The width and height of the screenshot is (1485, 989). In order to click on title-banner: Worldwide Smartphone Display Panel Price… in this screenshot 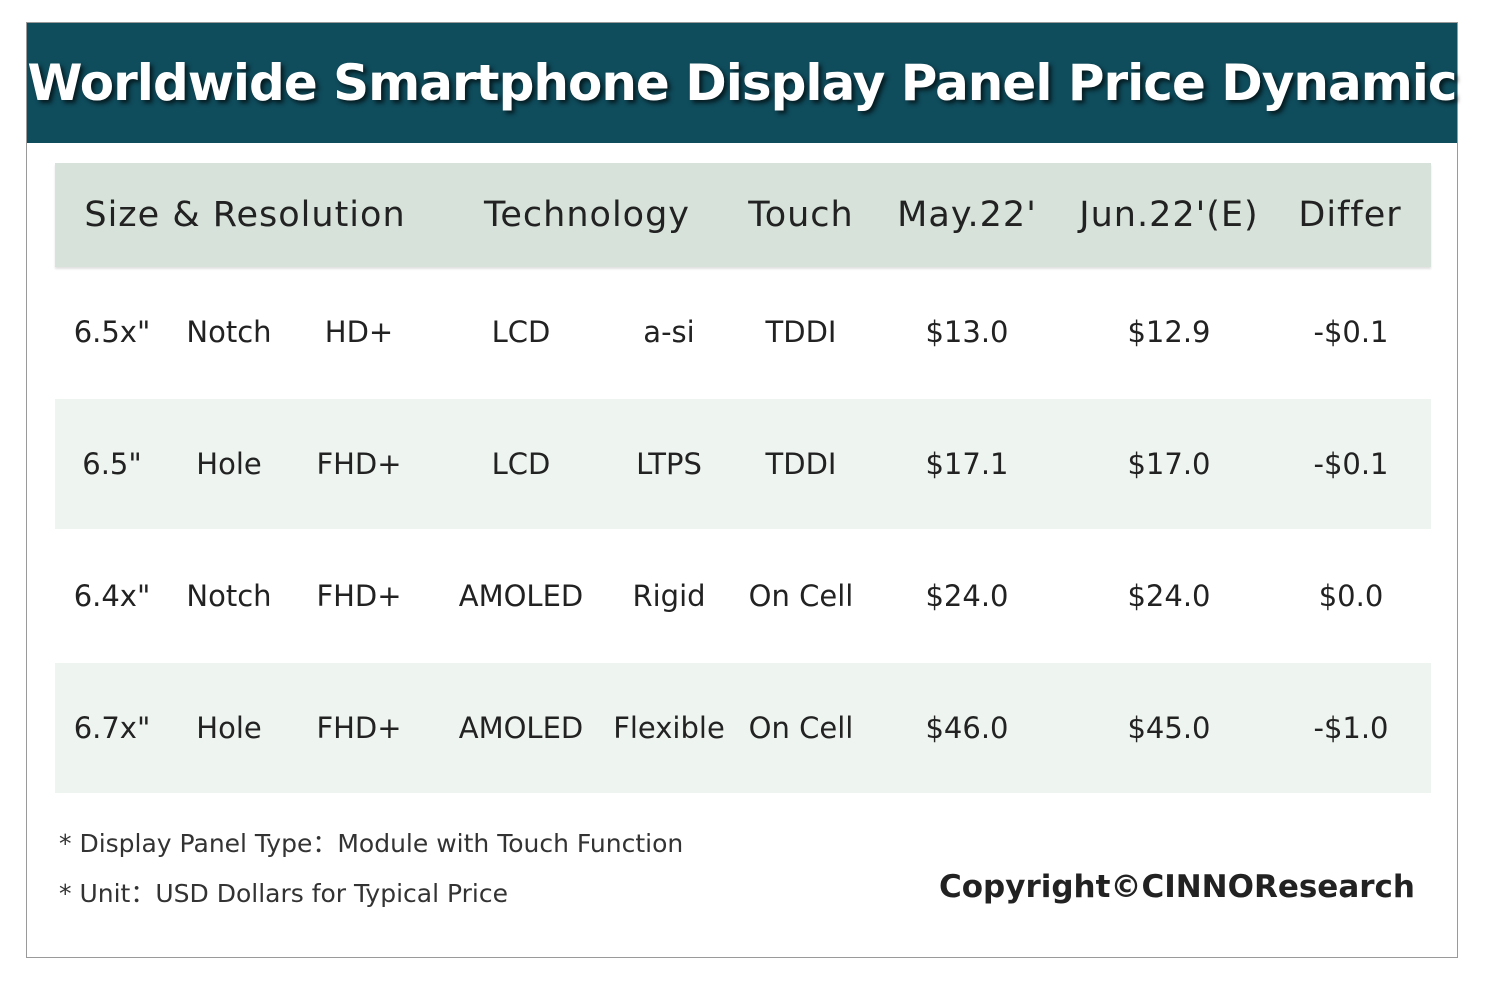, I will do `click(742, 83)`.